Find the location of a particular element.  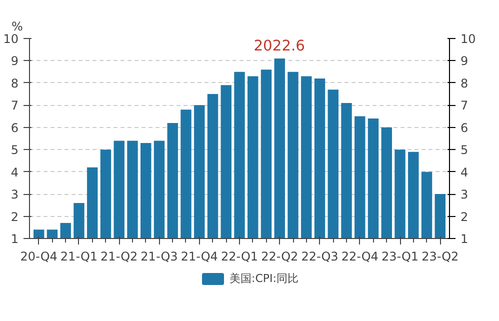

y2-tick-label: 6 is located at coordinates (464, 127).